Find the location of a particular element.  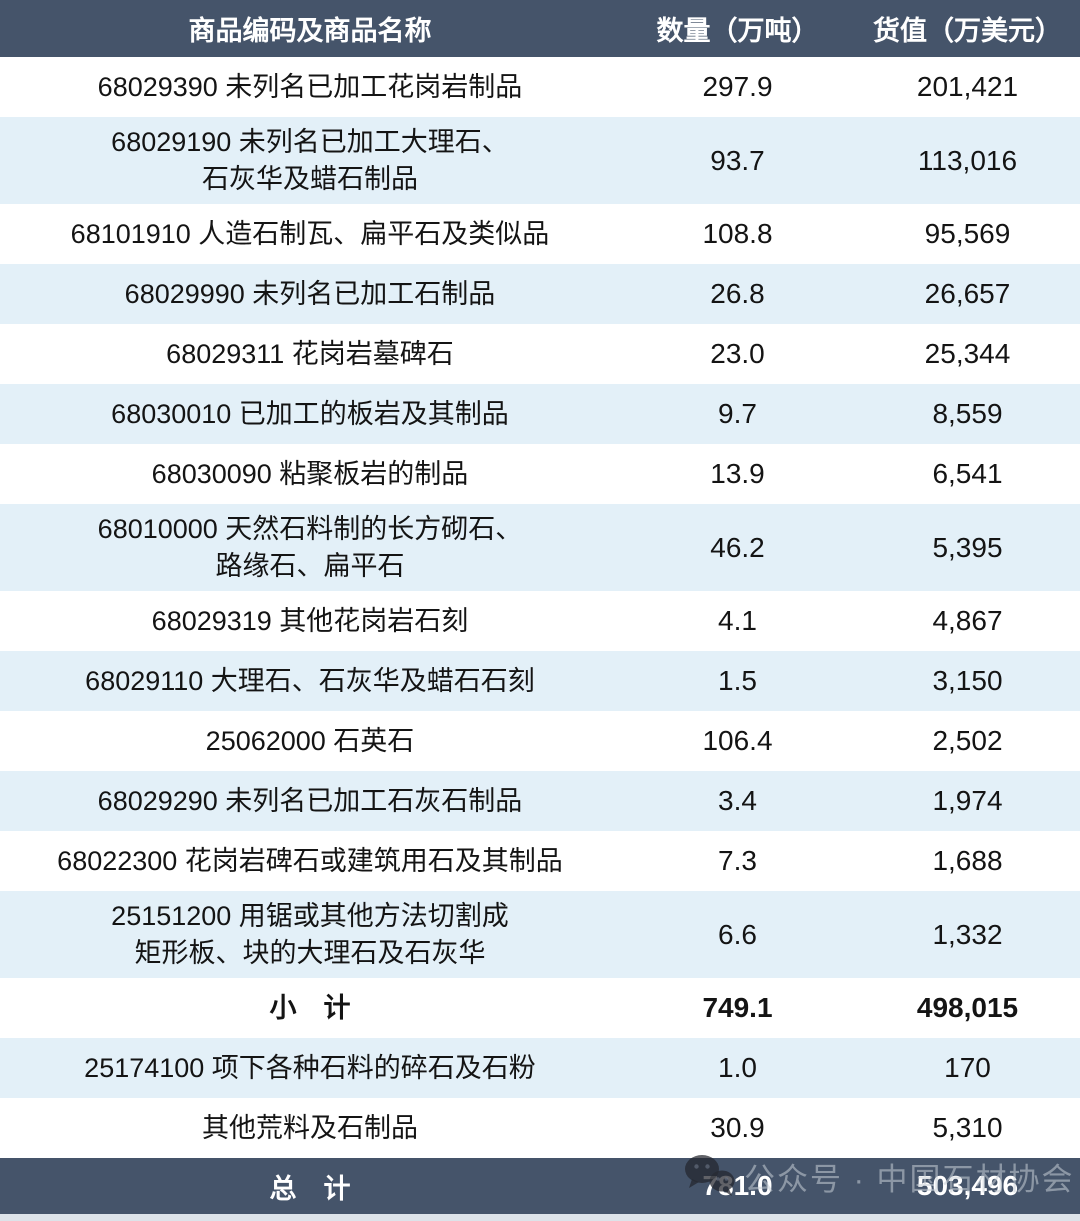

quantity-cell: 13.9 is located at coordinates (737, 473).